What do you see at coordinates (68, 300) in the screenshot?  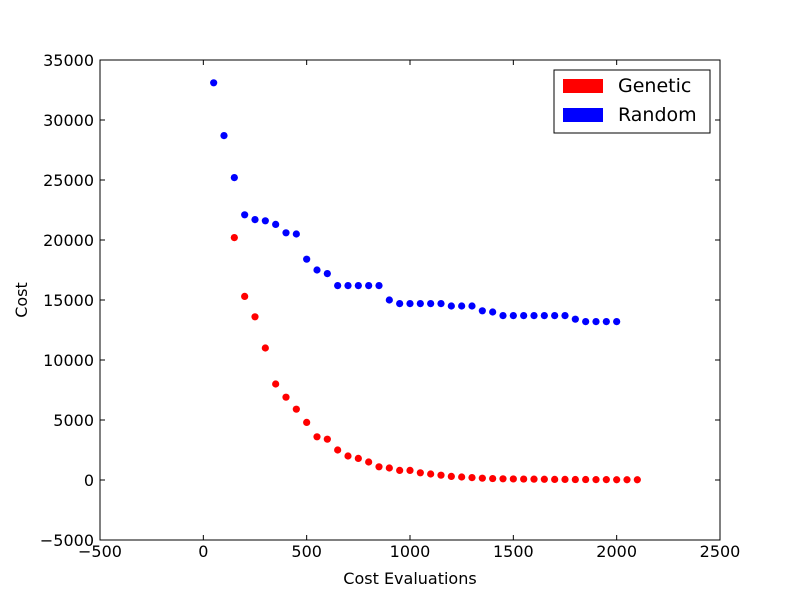 I see `y-tick-label: 15000` at bounding box center [68, 300].